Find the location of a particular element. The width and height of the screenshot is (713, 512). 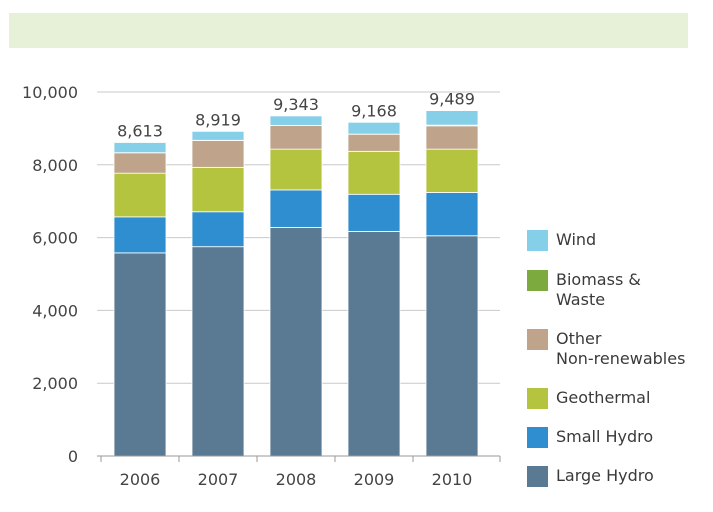

bar-total-label: 9,168 is located at coordinates (374, 110).